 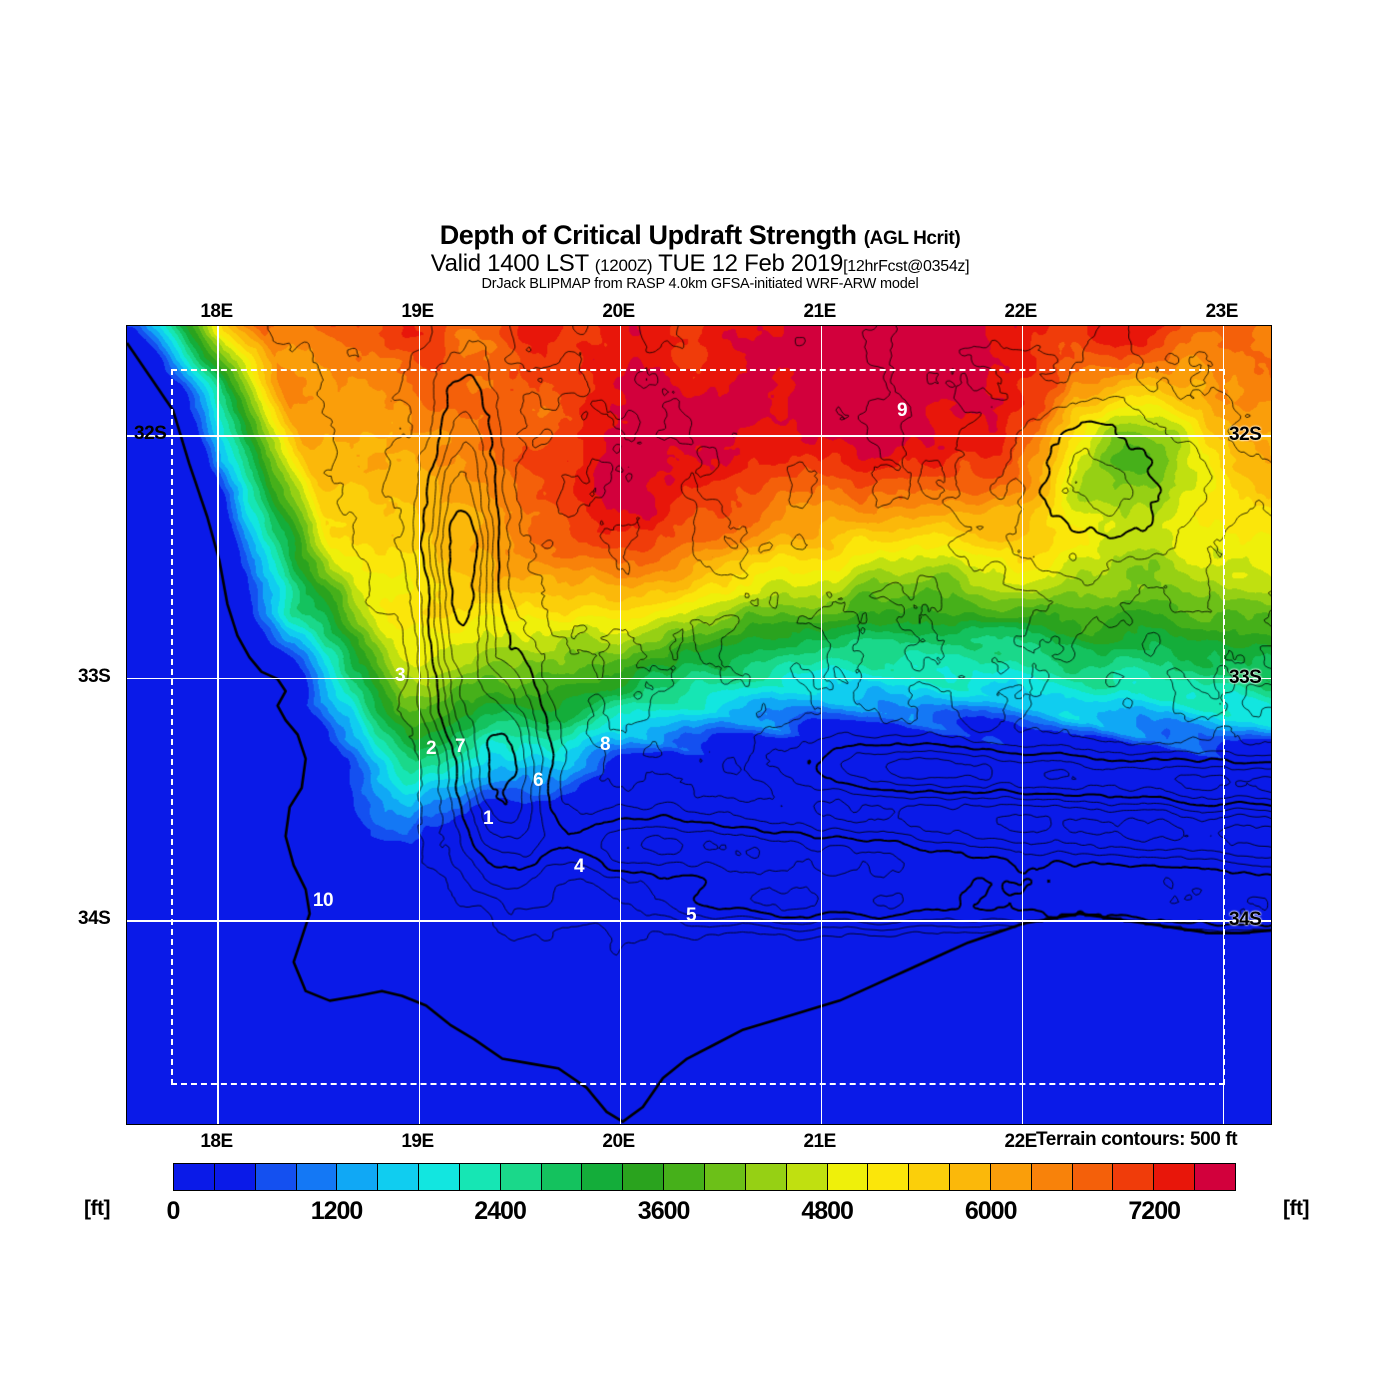 What do you see at coordinates (700, 1195) in the screenshot?
I see `colorbar-area: [ft] 0 1200 2400 3600 4800 6000 7200 [ft]` at bounding box center [700, 1195].